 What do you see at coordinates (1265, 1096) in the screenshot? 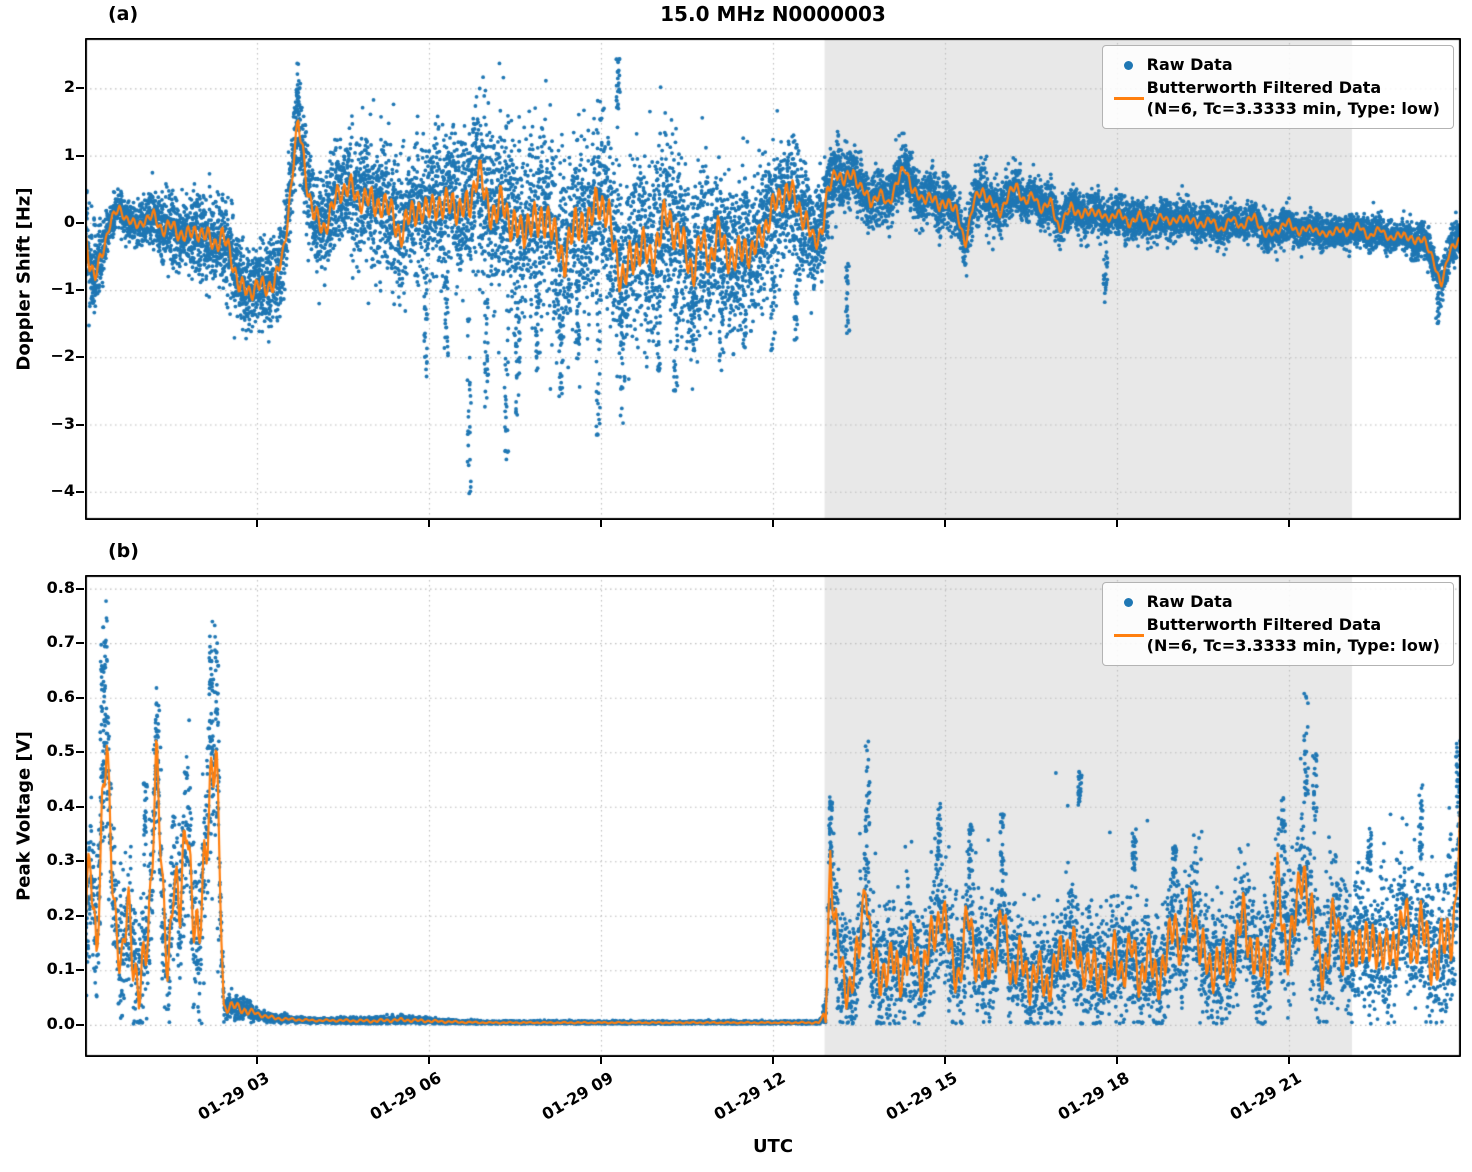
I see `x-tick-label: 01-29 21` at bounding box center [1265, 1096].